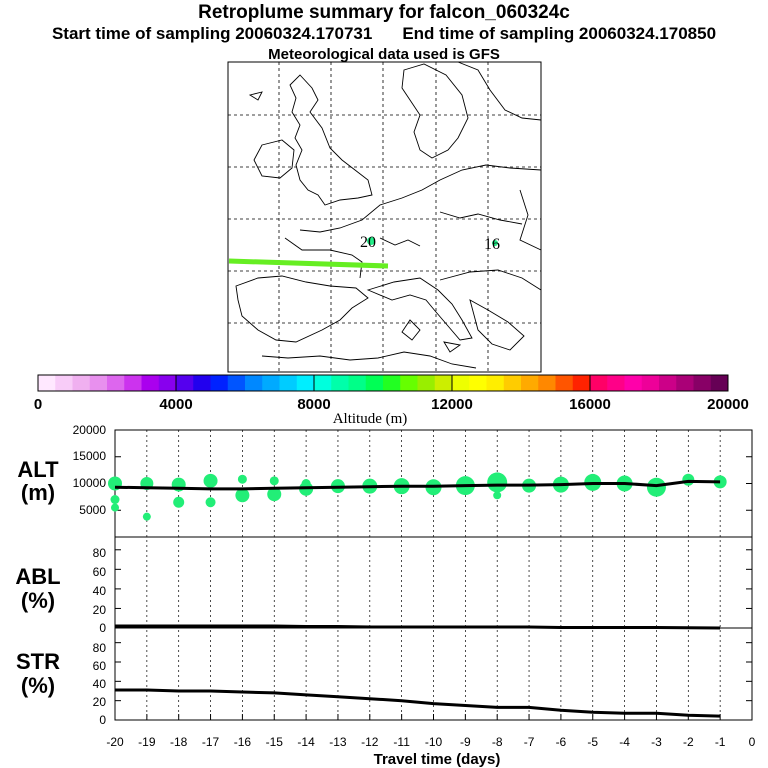 This screenshot has width=768, height=768. I want to click on str-ytick-60: 60, so click(100, 666).